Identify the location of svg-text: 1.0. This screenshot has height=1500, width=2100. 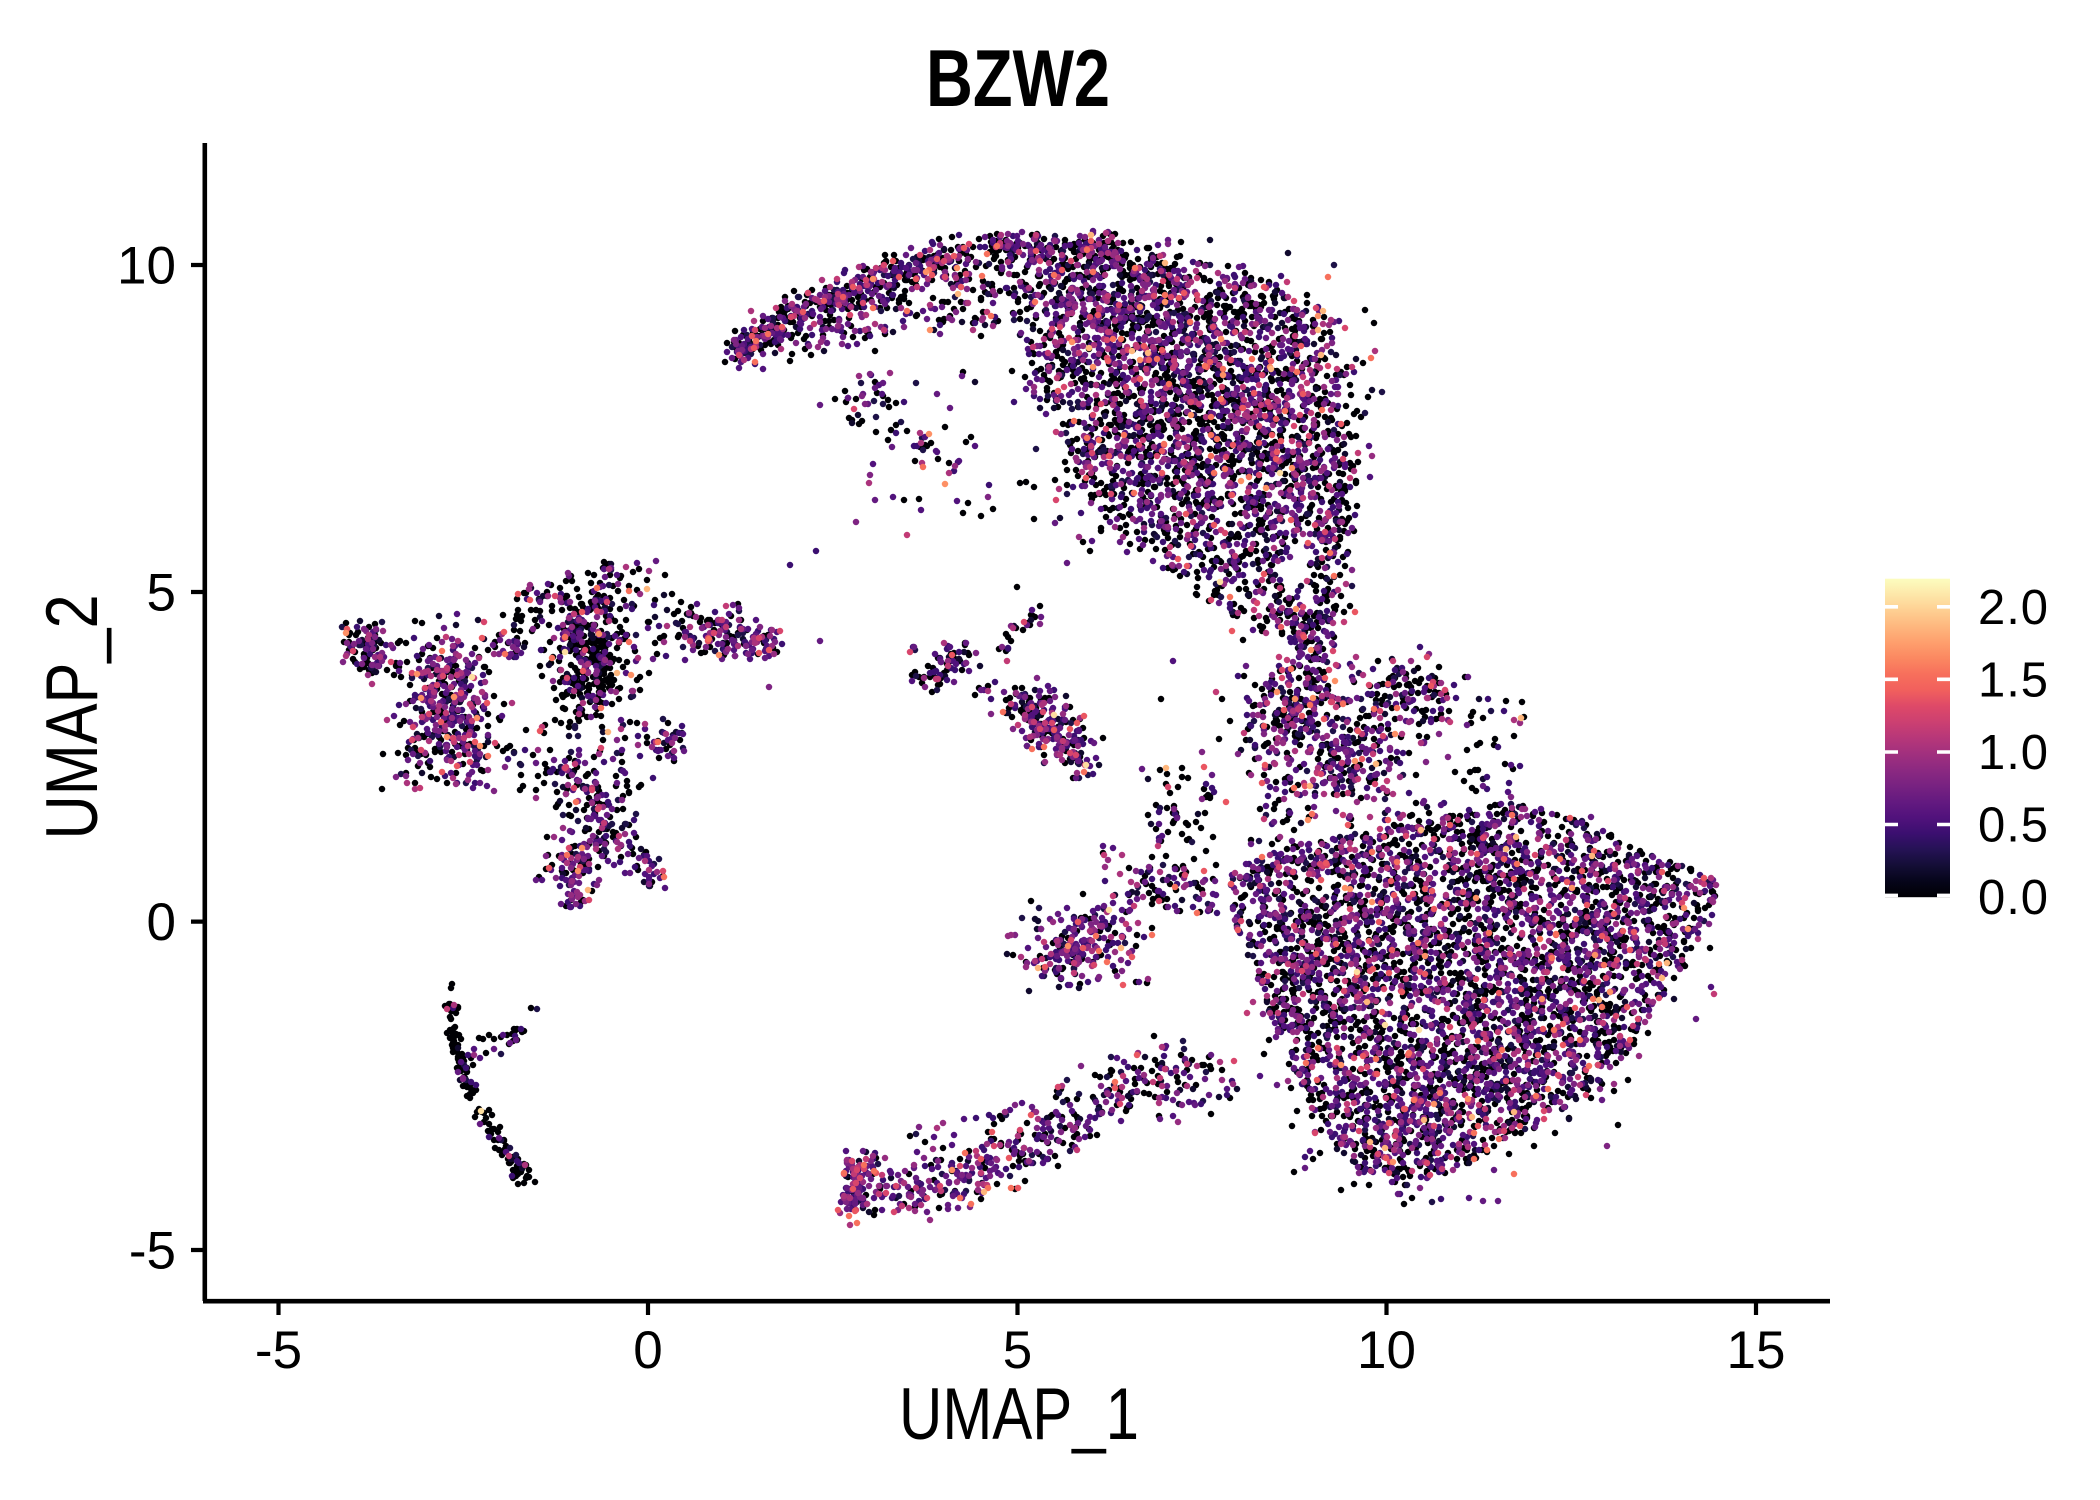
(2013, 753).